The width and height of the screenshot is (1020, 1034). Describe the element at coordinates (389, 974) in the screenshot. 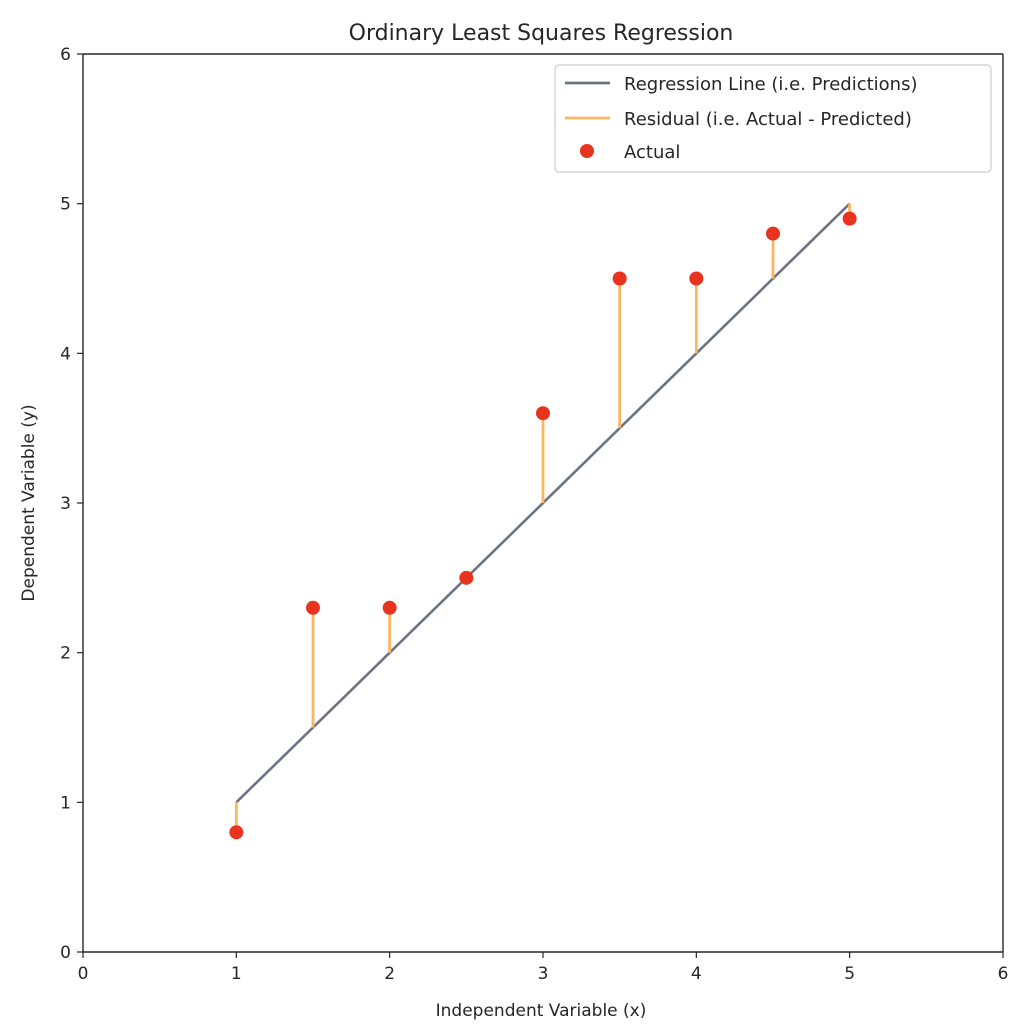

I see `x-tick-label: 2` at that location.